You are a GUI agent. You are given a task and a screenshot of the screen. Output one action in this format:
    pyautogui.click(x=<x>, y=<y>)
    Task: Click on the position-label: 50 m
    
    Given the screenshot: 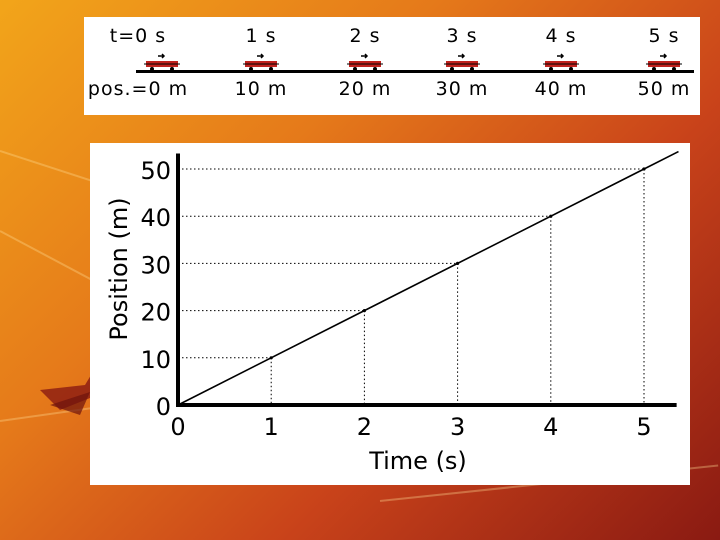 What is the action you would take?
    pyautogui.click(x=664, y=89)
    